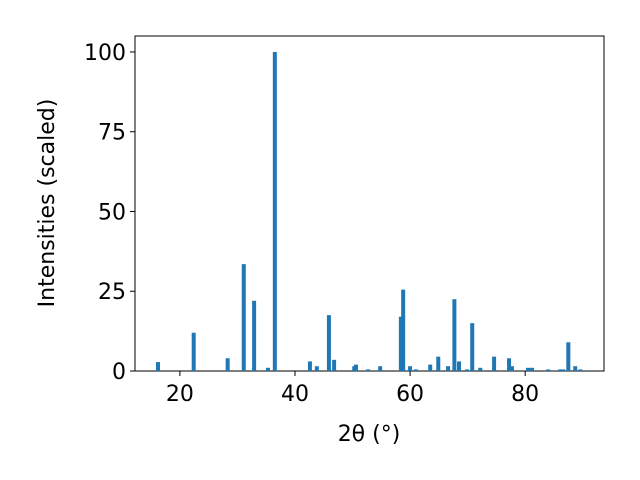 This screenshot has width=640, height=480. I want to click on x-tick-label: 40, so click(295, 394).